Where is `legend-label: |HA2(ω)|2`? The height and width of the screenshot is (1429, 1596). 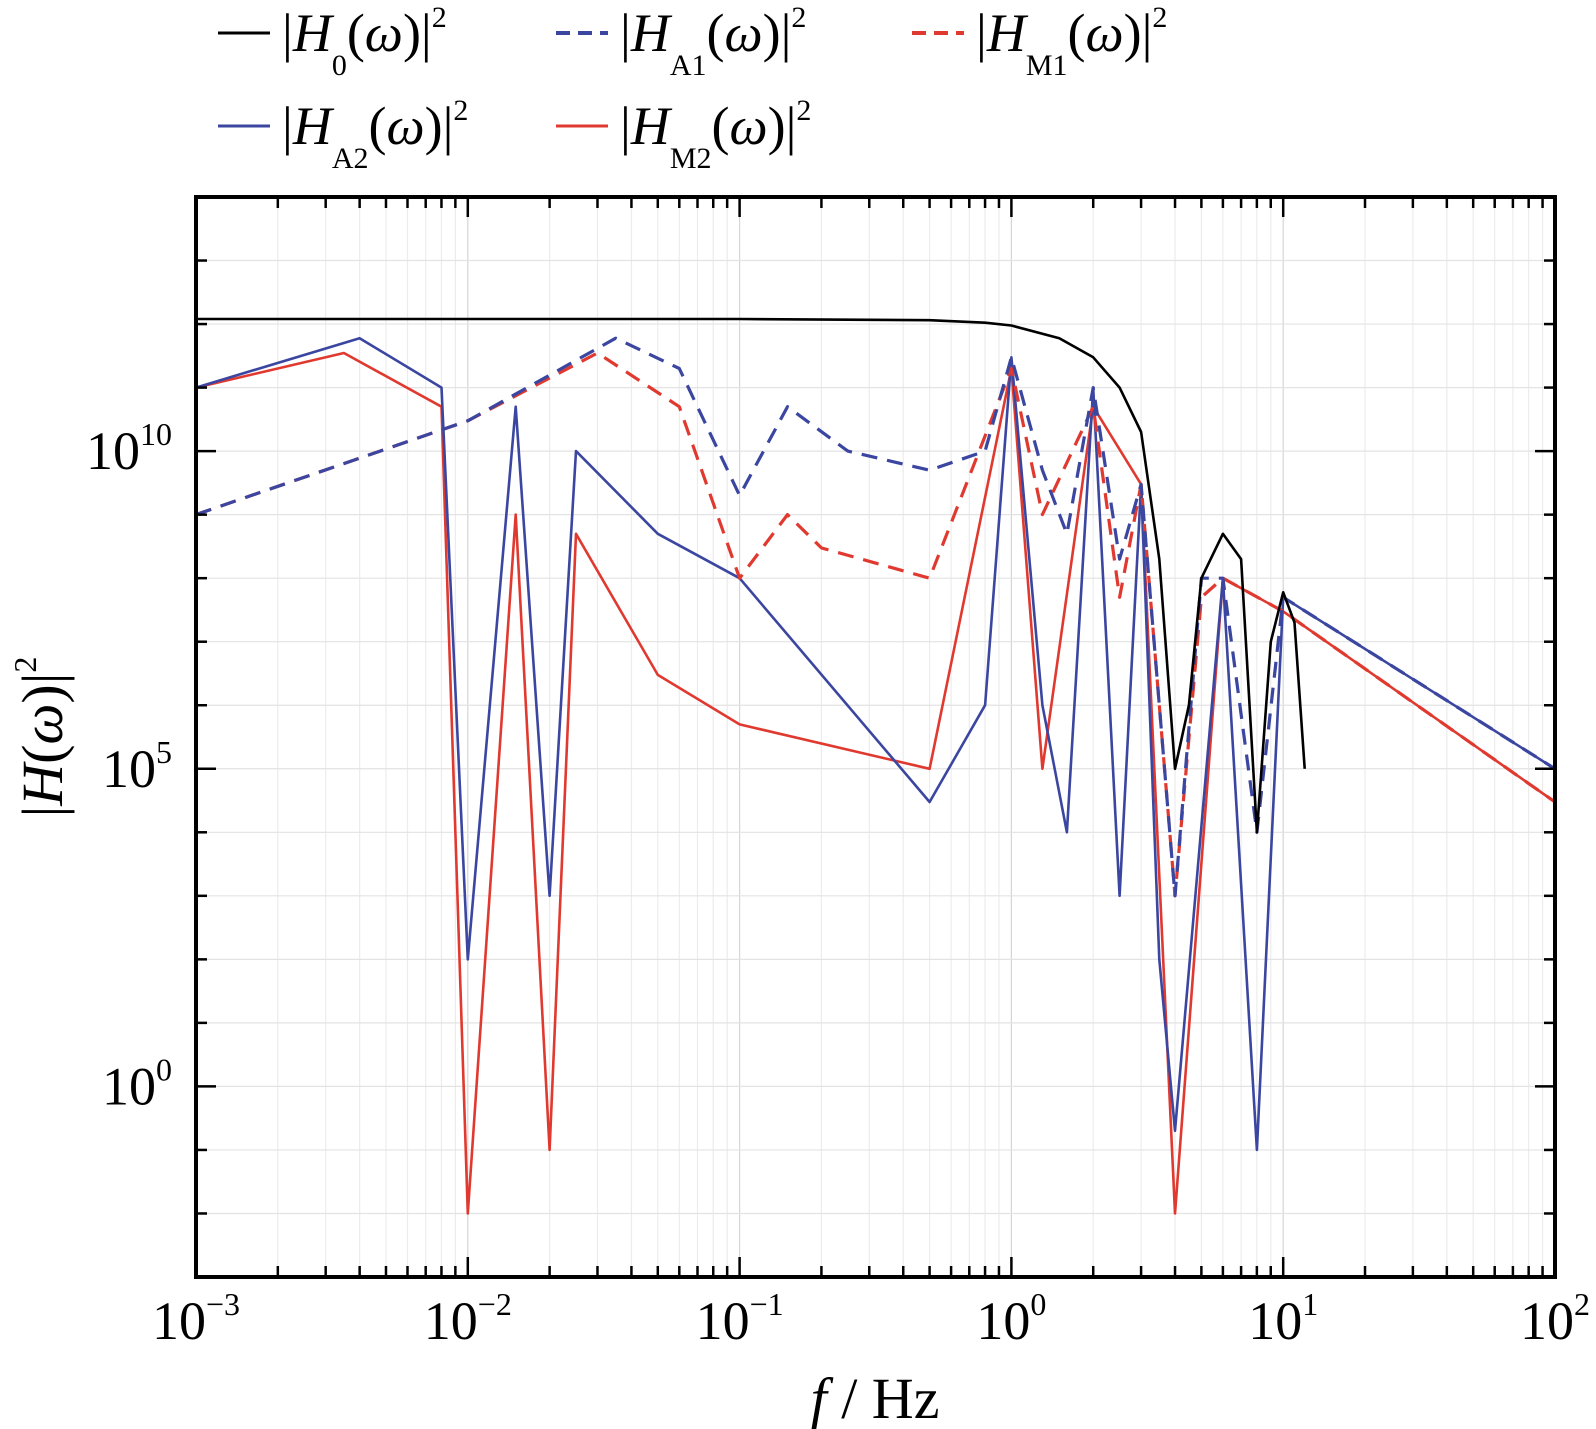
legend-label: |HA2(ω)|2 is located at coordinates (375, 134).